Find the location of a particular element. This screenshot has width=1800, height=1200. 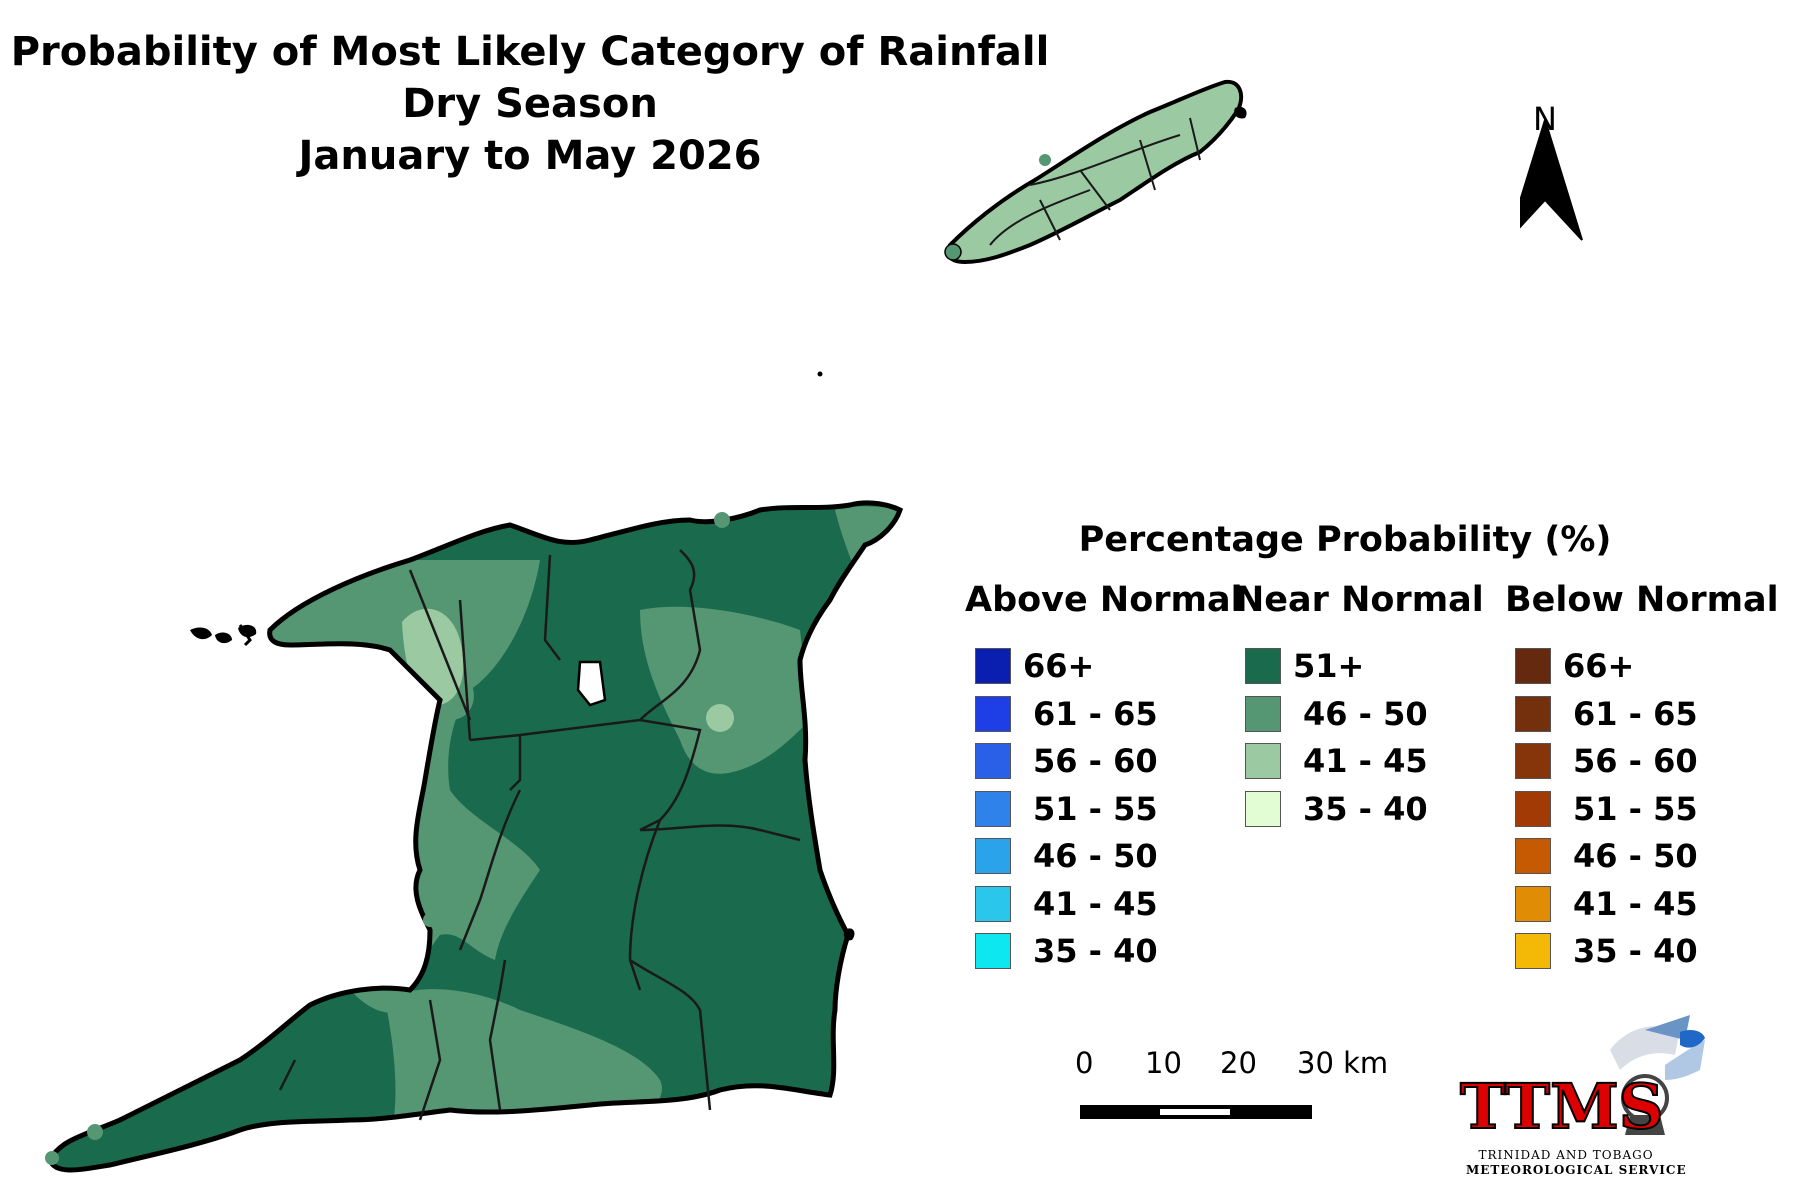

scale-bar is located at coordinates (1196, 1112).